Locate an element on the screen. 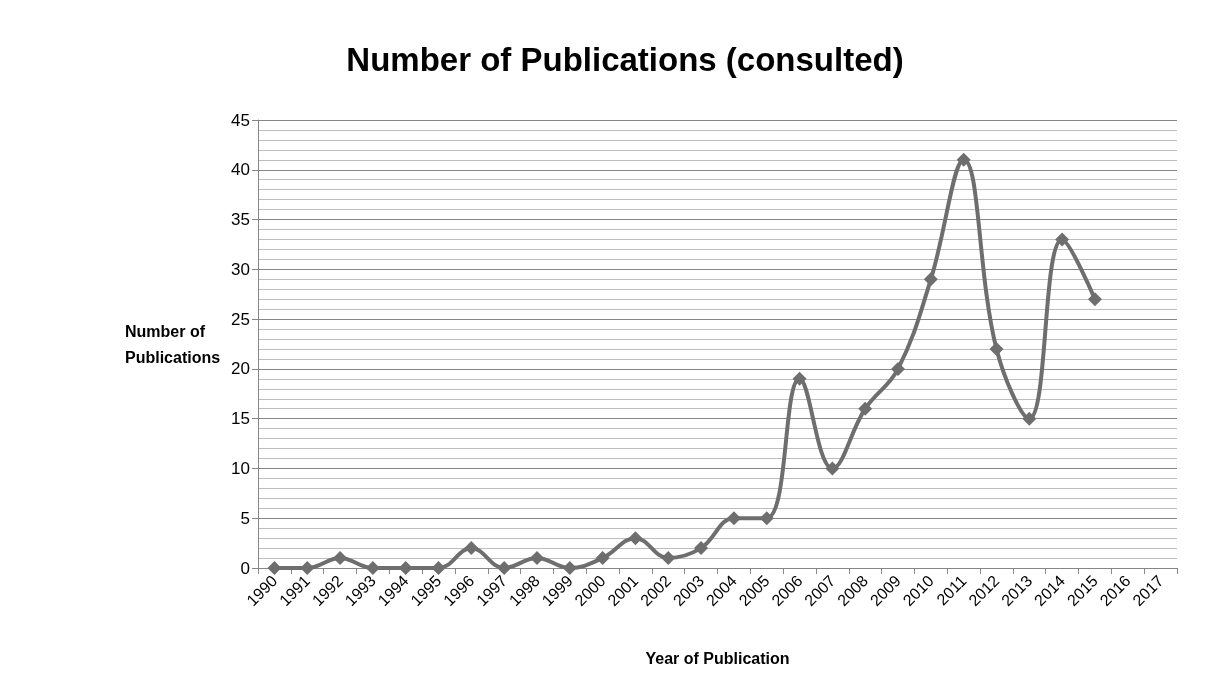 This screenshot has height=688, width=1222. y-tick-label: 45 is located at coordinates (240, 120).